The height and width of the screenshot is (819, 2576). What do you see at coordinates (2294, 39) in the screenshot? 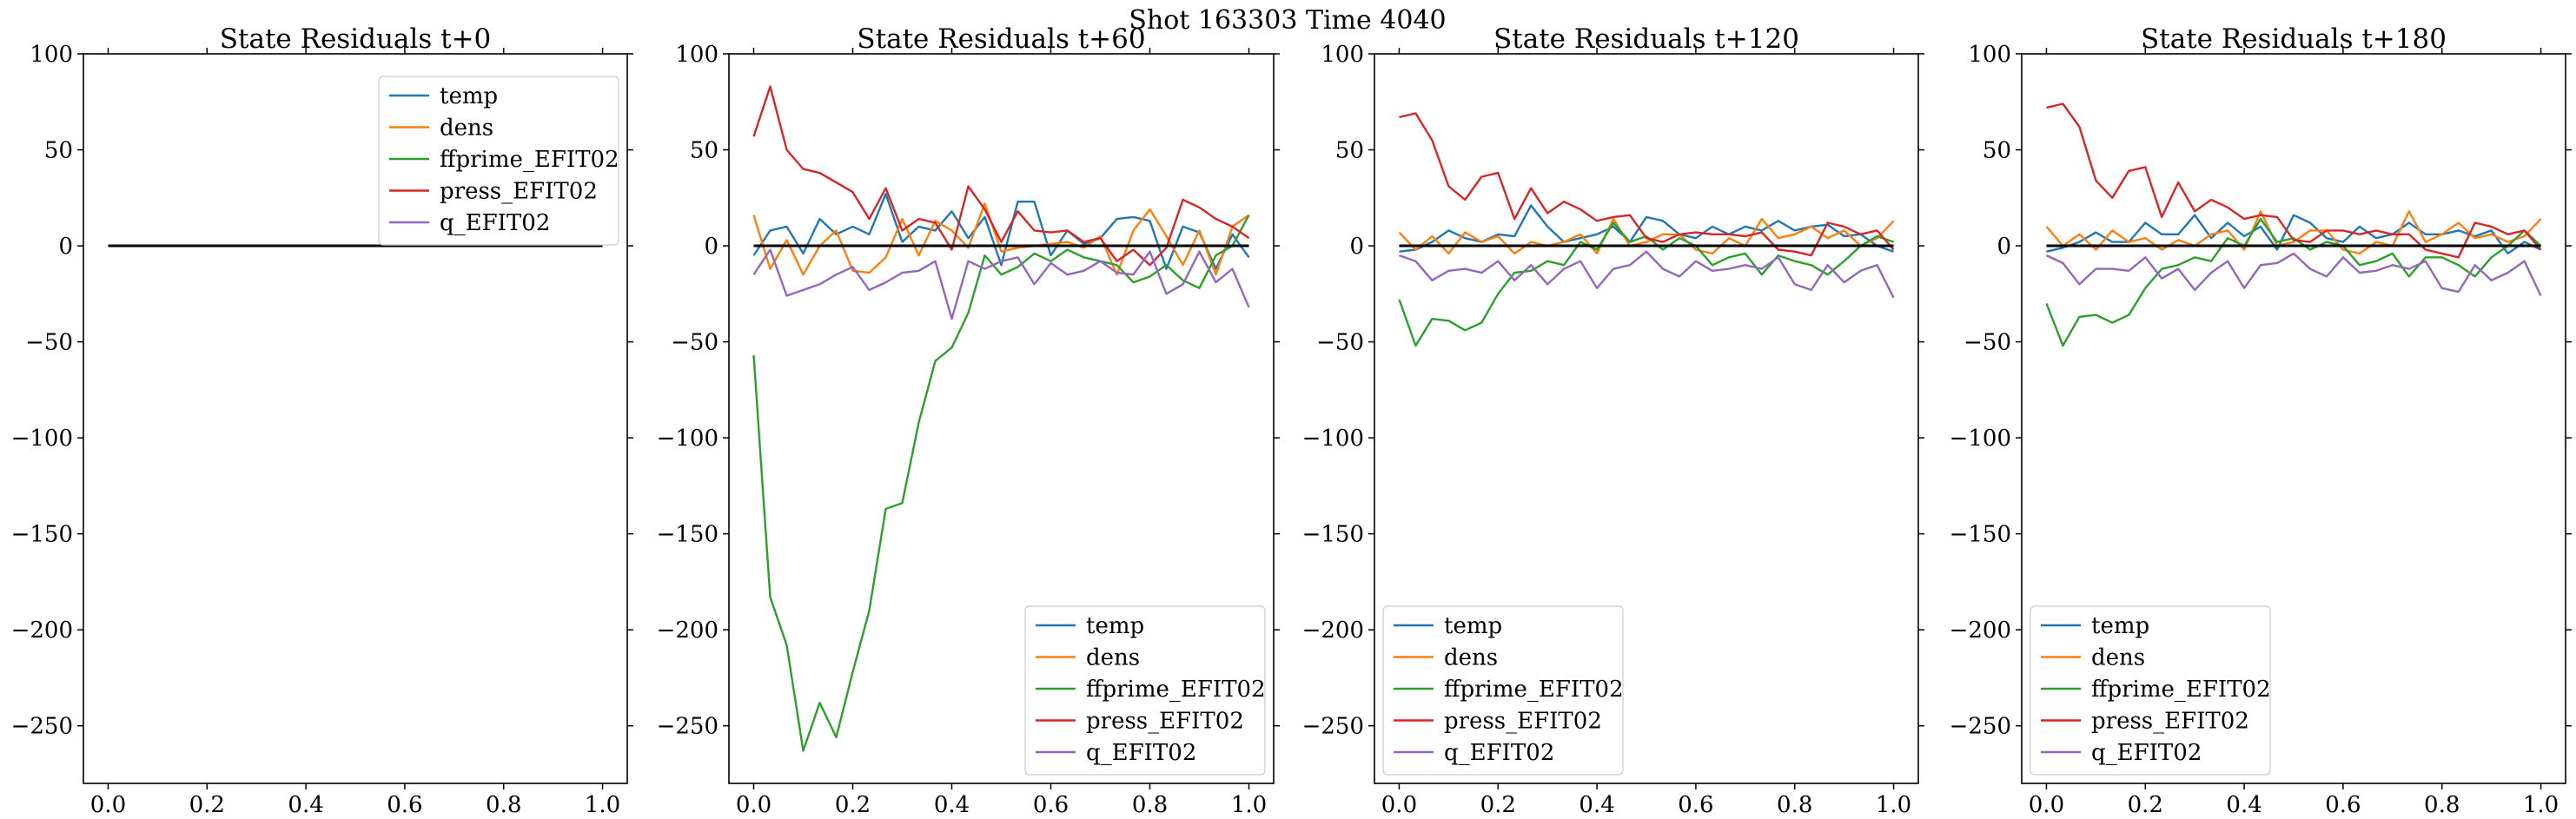
I see `chart-title: State Residuals t+180` at bounding box center [2294, 39].